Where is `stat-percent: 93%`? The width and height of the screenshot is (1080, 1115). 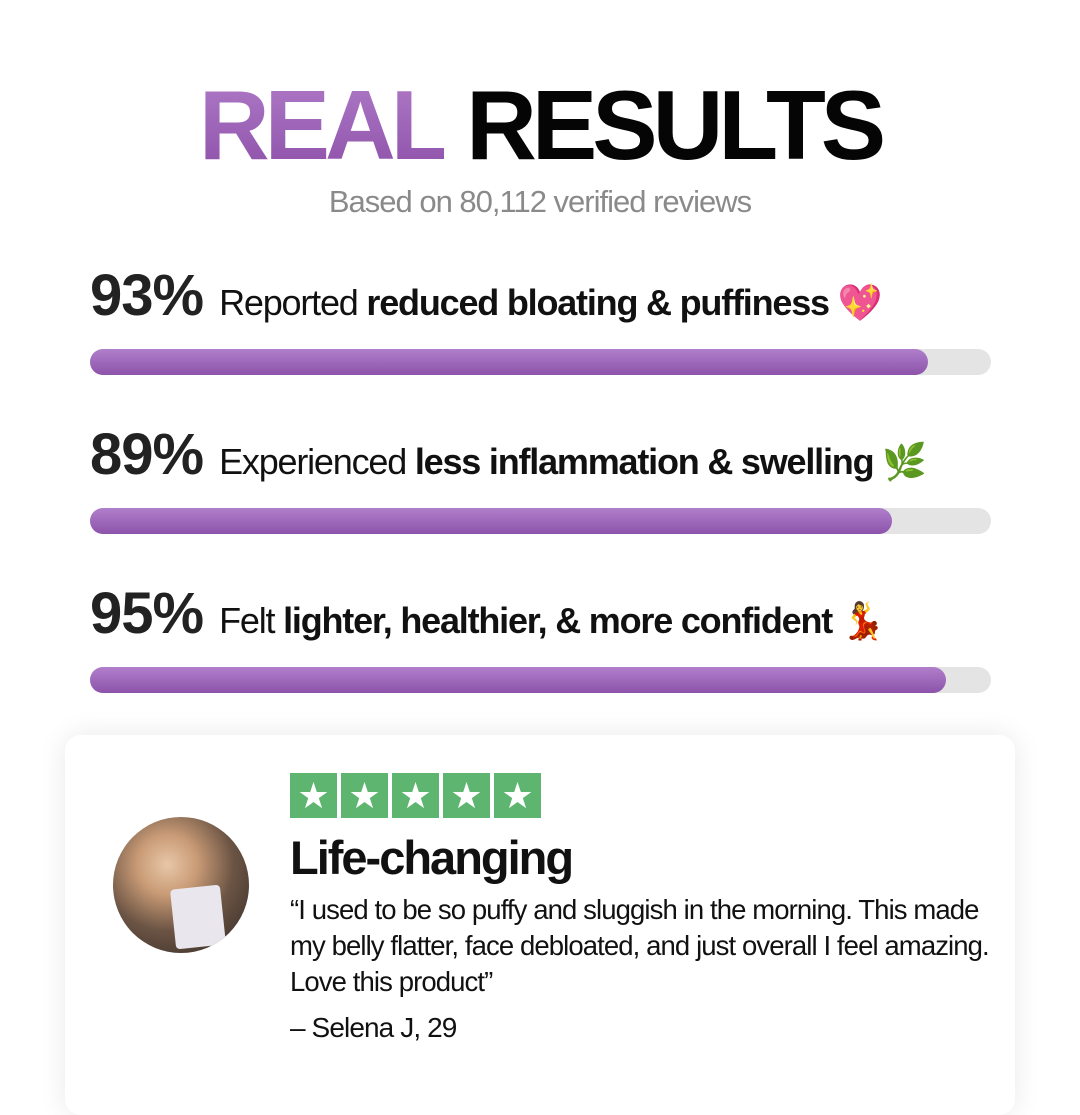 stat-percent: 93% is located at coordinates (147, 295).